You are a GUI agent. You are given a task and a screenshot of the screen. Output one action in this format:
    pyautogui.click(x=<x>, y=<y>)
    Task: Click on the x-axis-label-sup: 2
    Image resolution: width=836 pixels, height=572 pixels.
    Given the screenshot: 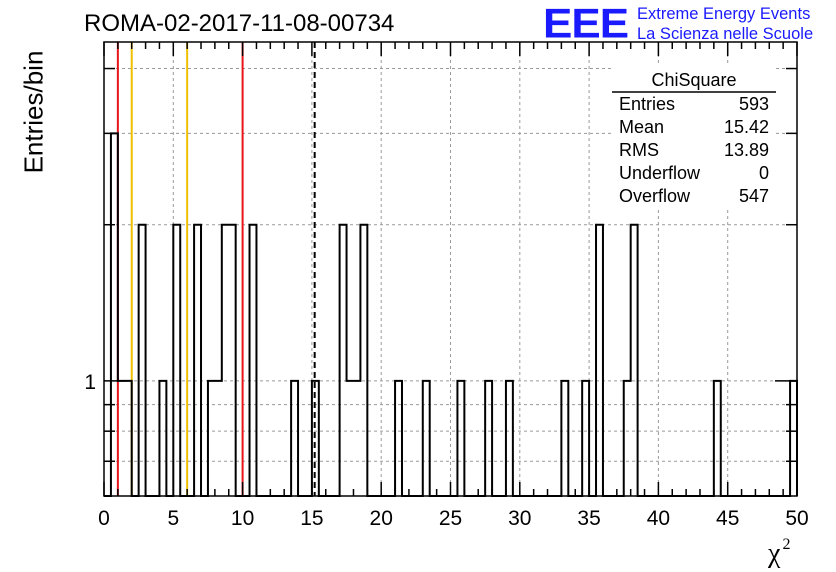 What is the action you would take?
    pyautogui.click(x=786, y=544)
    